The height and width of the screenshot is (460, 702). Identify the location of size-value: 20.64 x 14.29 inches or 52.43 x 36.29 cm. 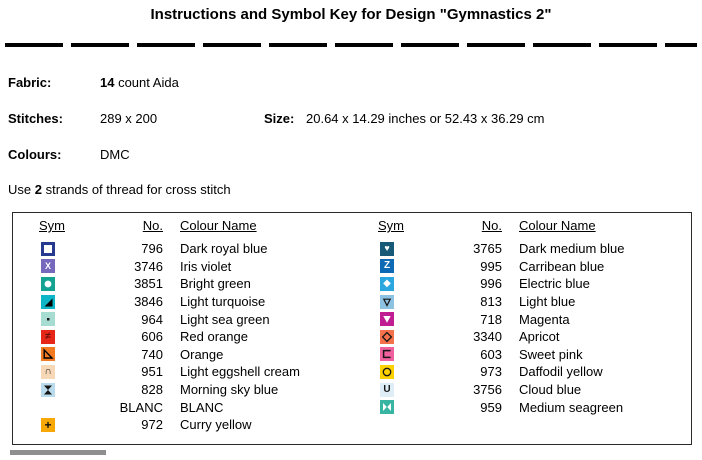
(425, 118).